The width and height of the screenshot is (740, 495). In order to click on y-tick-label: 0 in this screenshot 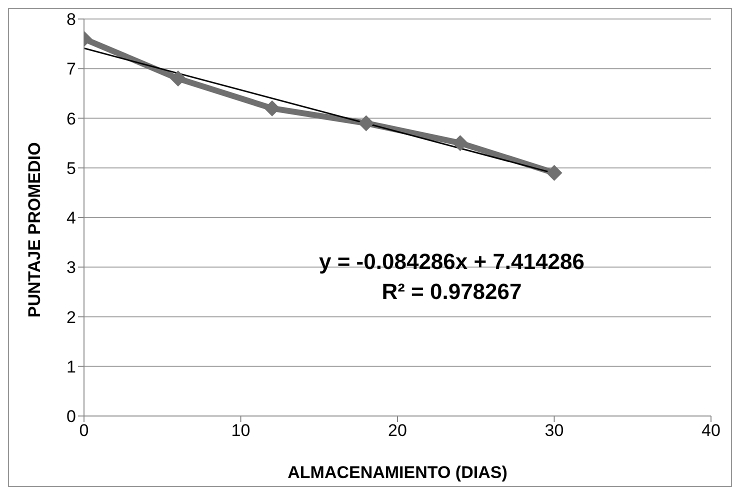, I will do `click(71, 416)`.